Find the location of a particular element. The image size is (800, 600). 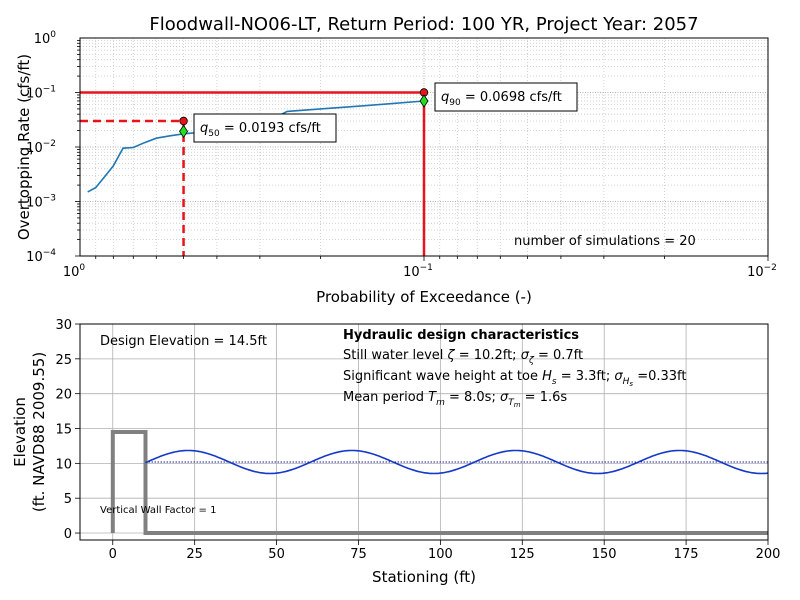

top-x-axis-label: Probability of Exceedance (-) is located at coordinates (424, 297).